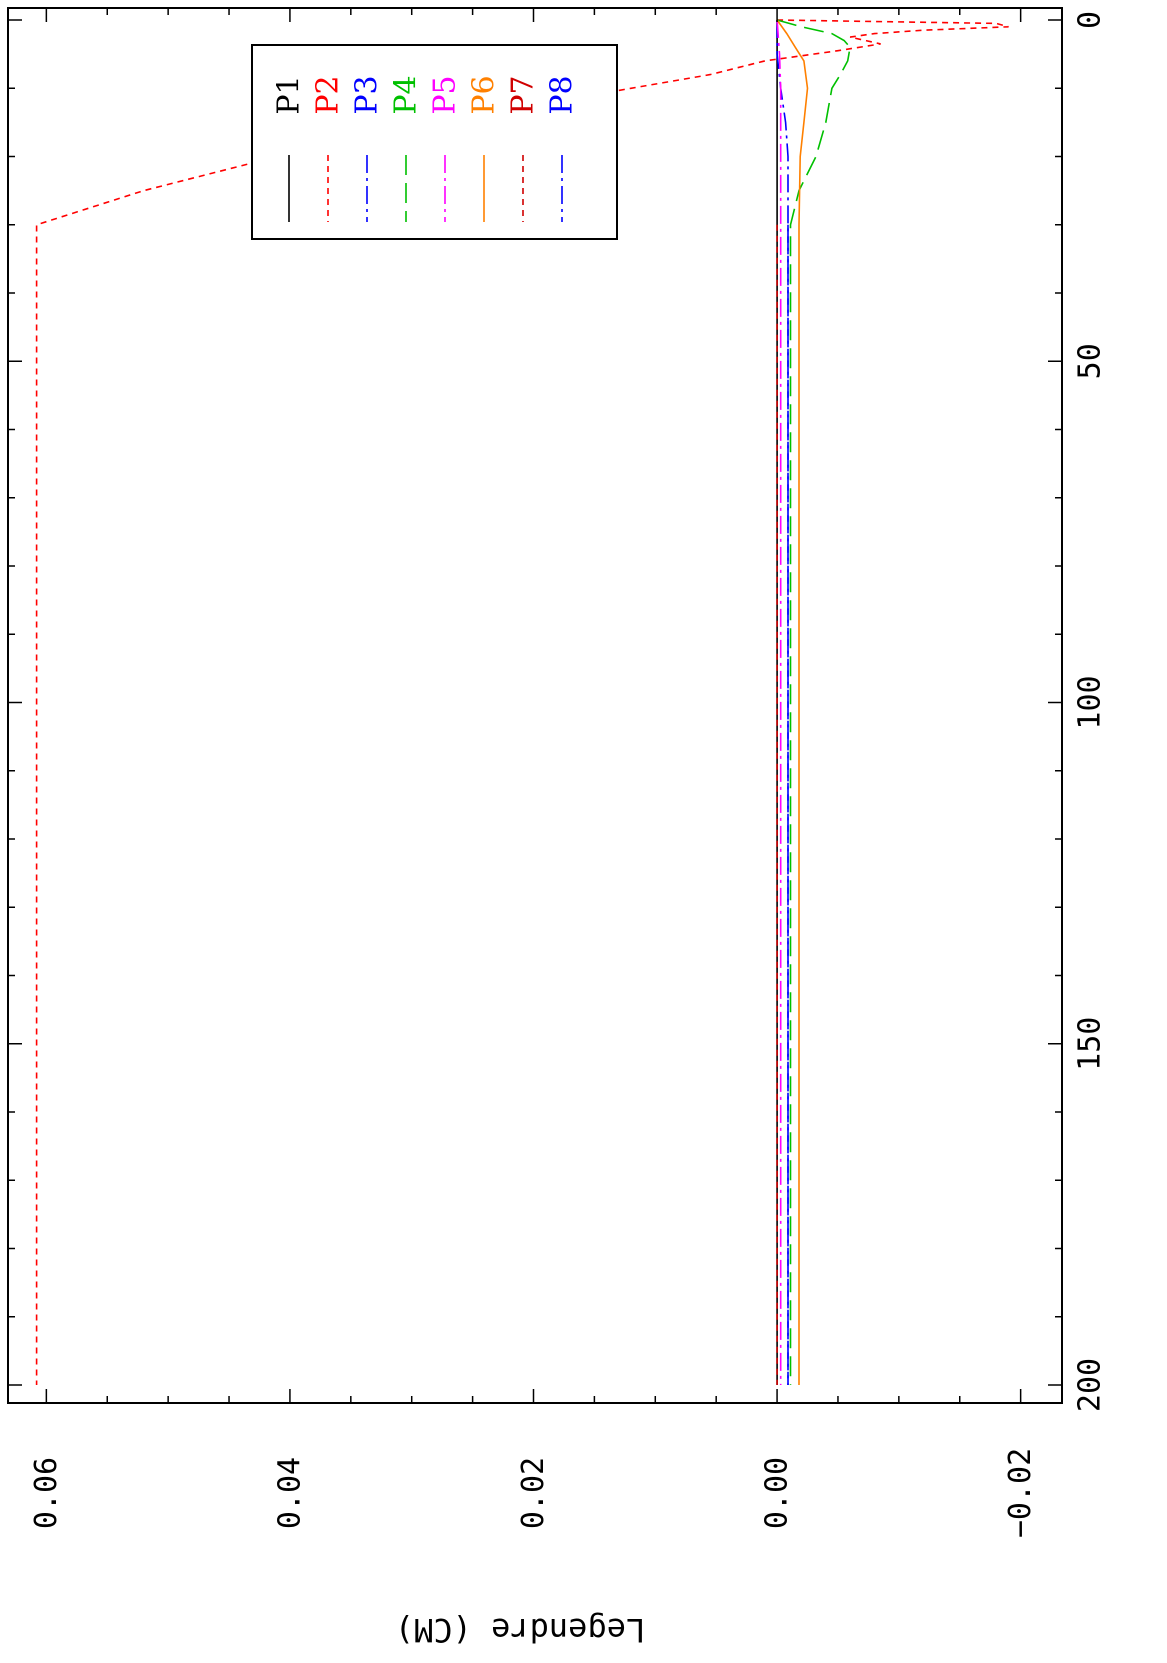 This screenshot has height=1663, width=1167. Describe the element at coordinates (1090, 1044) in the screenshot. I see `x-tick-label: 150` at that location.